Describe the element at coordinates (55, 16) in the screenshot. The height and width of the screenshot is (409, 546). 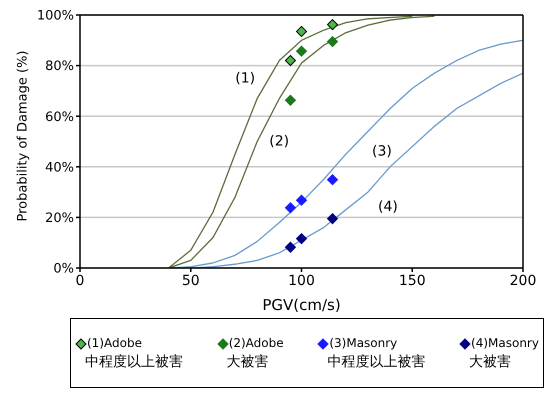
I see `y-tick-label: 100%` at that location.